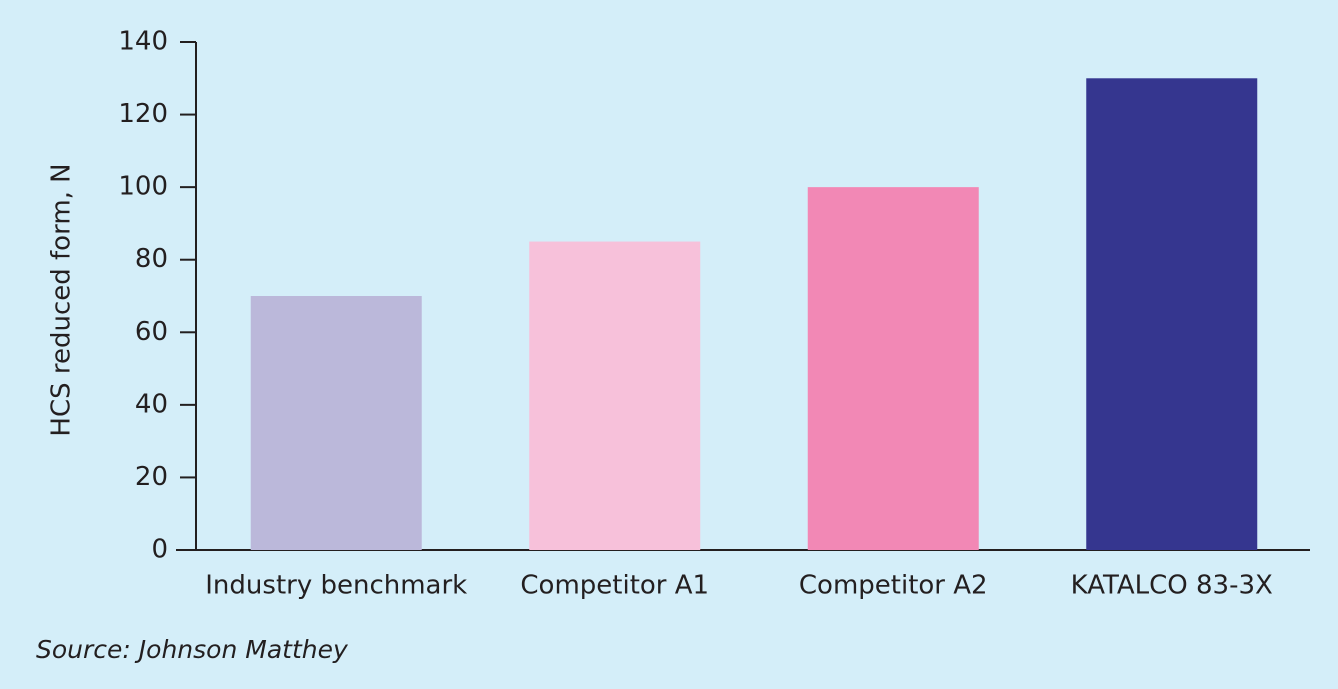 This screenshot has height=689, width=1338. Describe the element at coordinates (143, 187) in the screenshot. I see `y-tick-label: 100` at that location.